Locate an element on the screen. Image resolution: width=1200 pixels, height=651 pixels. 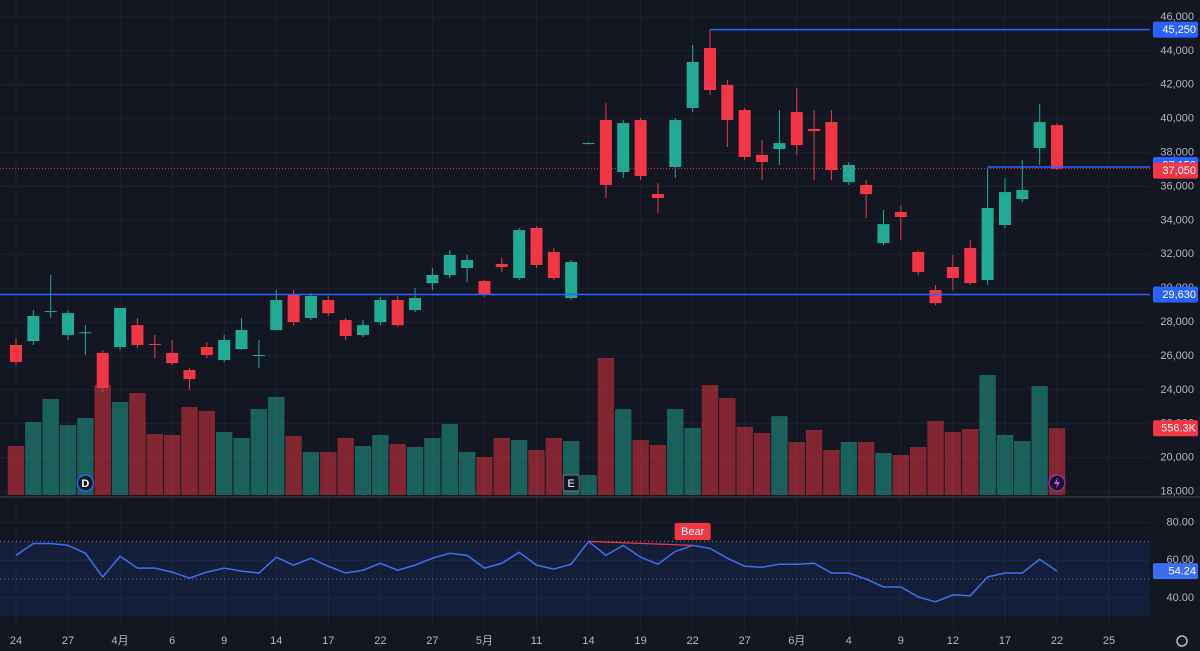
rsi-tick-label: 80.00 is located at coordinates (1180, 522).